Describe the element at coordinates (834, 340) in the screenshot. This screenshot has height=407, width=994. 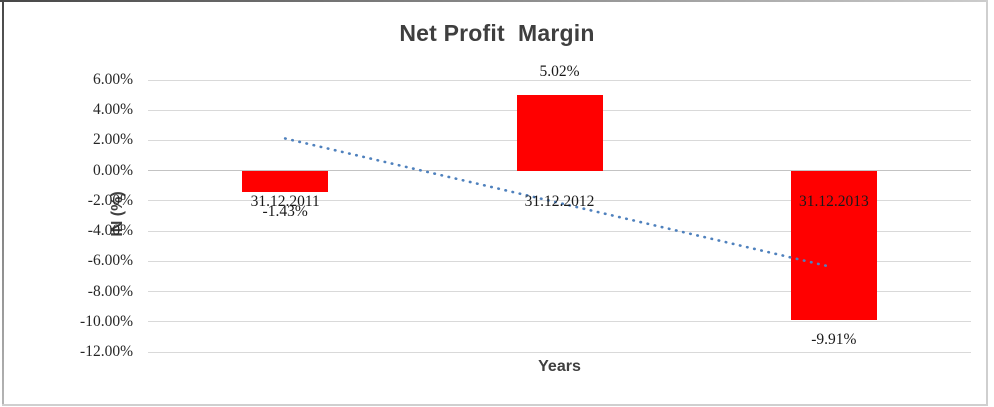
I see `value-label: -9.91%` at that location.